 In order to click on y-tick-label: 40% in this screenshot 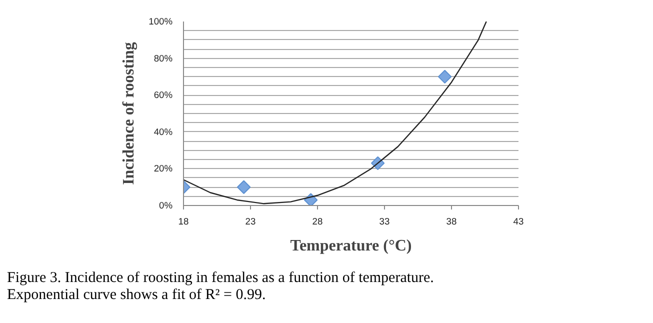, I will do `click(163, 131)`.